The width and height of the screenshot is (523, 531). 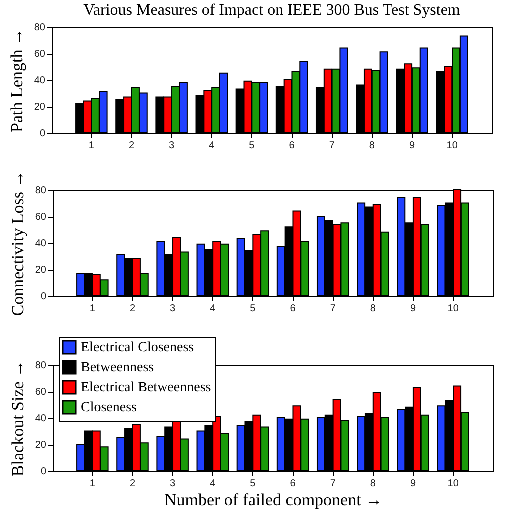 What do you see at coordinates (18, 418) in the screenshot?
I see `y-axis-title: Blackout Size →` at bounding box center [18, 418].